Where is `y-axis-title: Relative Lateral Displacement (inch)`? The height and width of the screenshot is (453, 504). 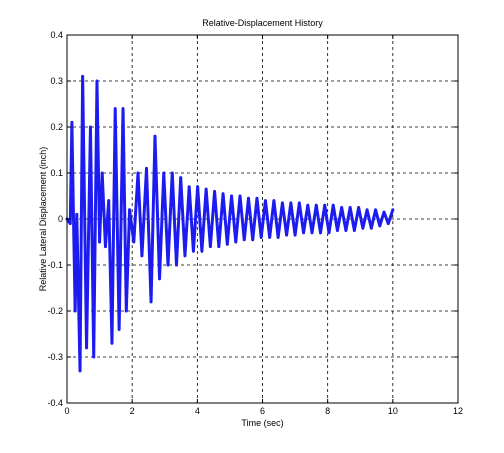
y-axis-title: Relative Lateral Displacement (inch) is located at coordinates (43, 219).